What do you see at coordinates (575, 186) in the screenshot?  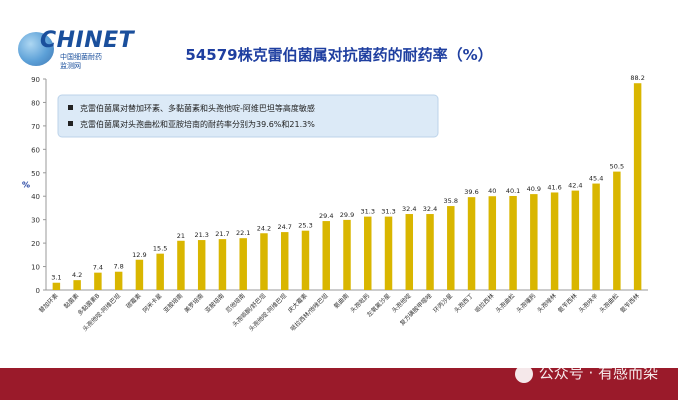 I see `bar-value-label: 42.4` at bounding box center [575, 186].